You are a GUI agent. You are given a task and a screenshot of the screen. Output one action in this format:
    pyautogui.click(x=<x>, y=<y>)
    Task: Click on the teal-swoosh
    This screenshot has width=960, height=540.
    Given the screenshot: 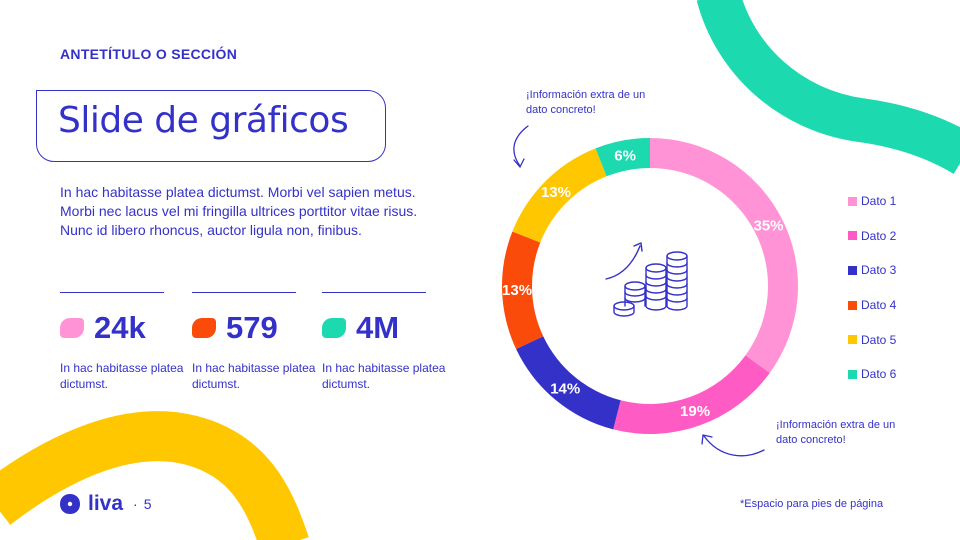 What is the action you would take?
    pyautogui.click(x=828, y=87)
    